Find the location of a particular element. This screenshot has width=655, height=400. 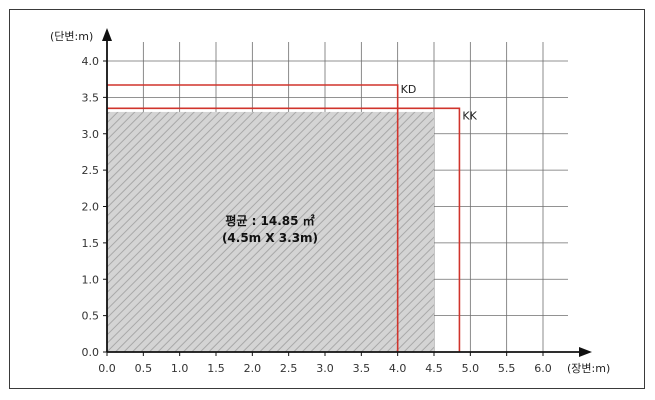

y-tick-label: 1.5 is located at coordinates (91, 243).